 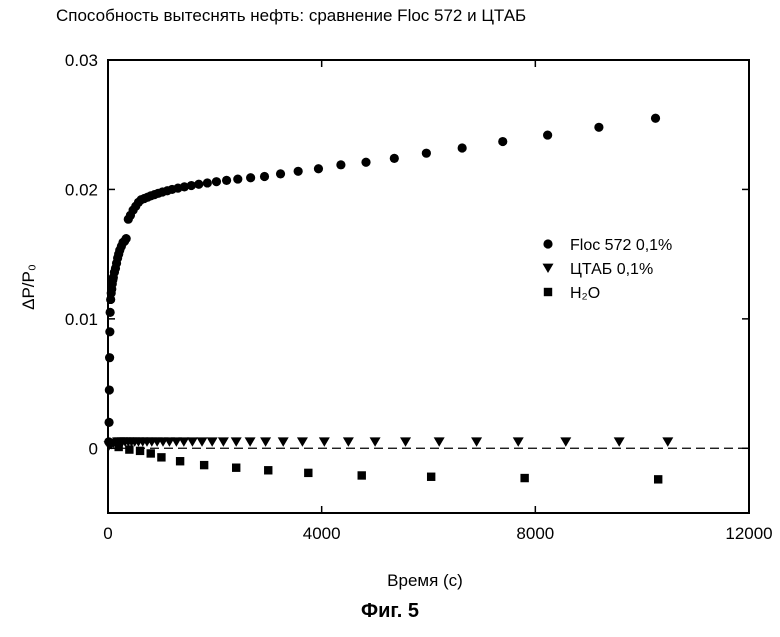 I want to click on y-axis-label: ΔP/P₀, so click(x=28, y=287).